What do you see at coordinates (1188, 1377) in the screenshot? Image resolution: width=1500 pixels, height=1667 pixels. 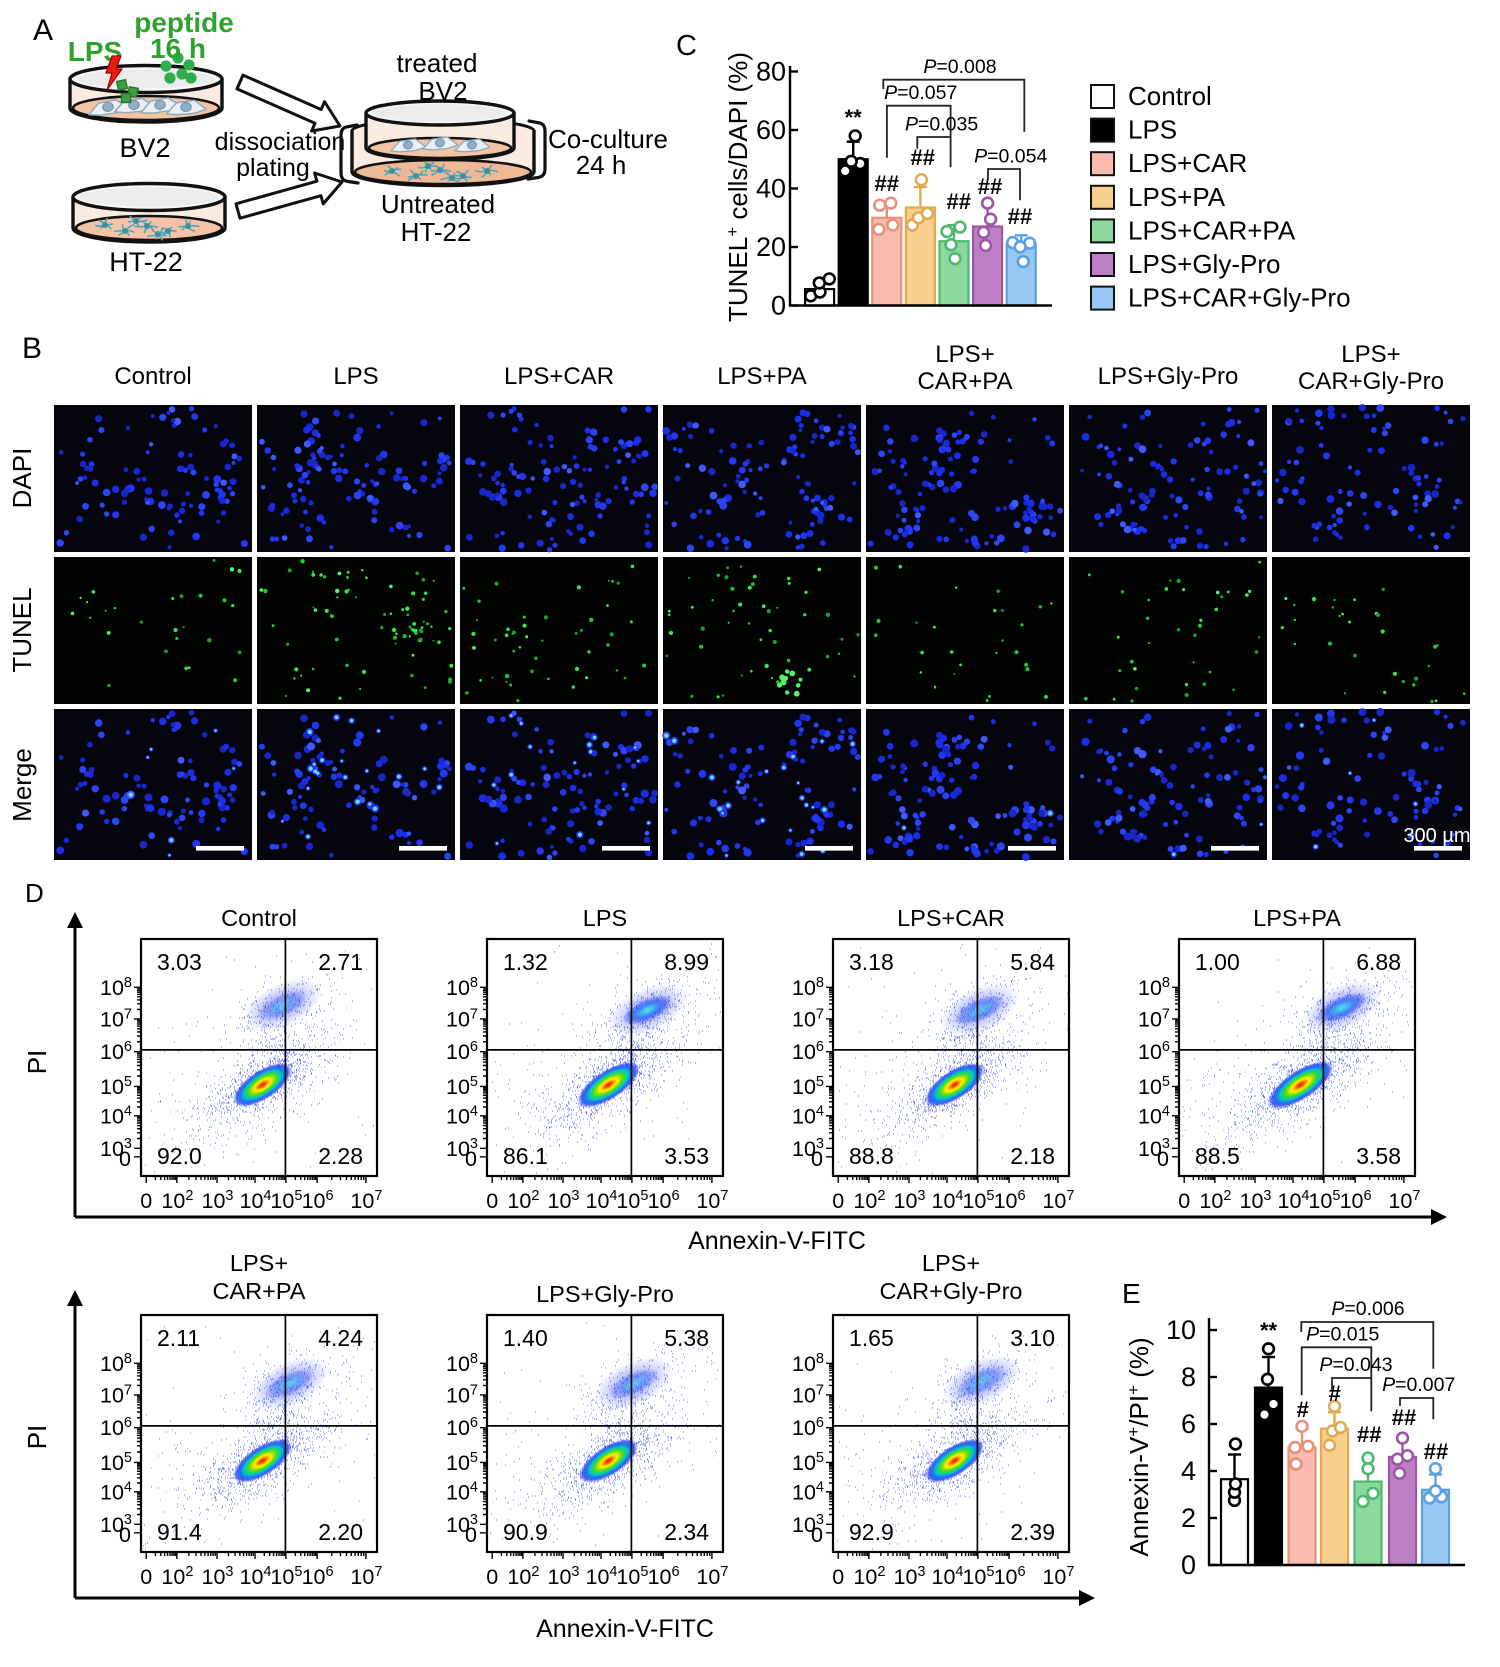 I see `svg-text: 8` at bounding box center [1188, 1377].